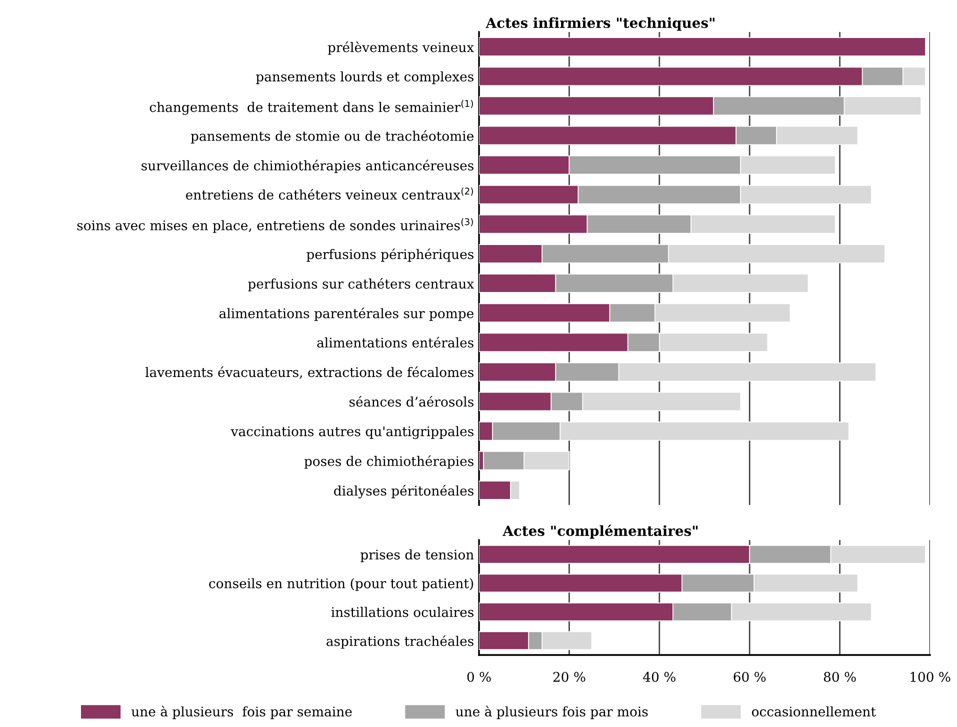 The height and width of the screenshot is (727, 957). I want to click on y-tick-label: changements de traitement dans le semainier$^{(1)}$, so click(311, 107).